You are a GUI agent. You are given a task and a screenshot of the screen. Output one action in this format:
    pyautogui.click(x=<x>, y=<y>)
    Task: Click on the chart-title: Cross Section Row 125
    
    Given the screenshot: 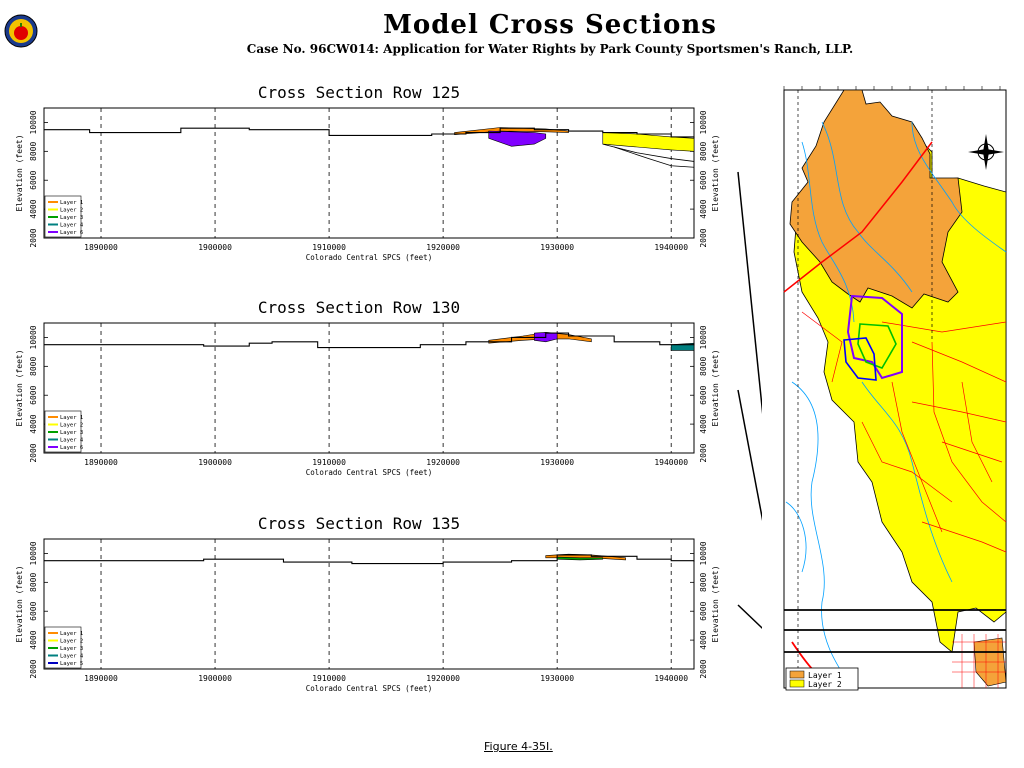 What is the action you would take?
    pyautogui.click(x=359, y=92)
    